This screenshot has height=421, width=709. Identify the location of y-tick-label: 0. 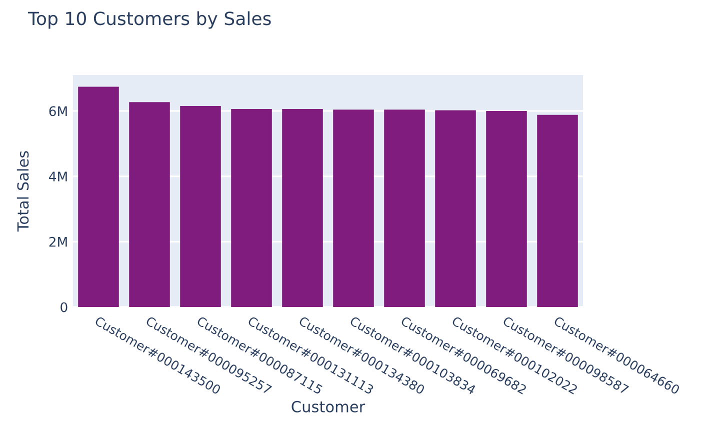
(64, 307).